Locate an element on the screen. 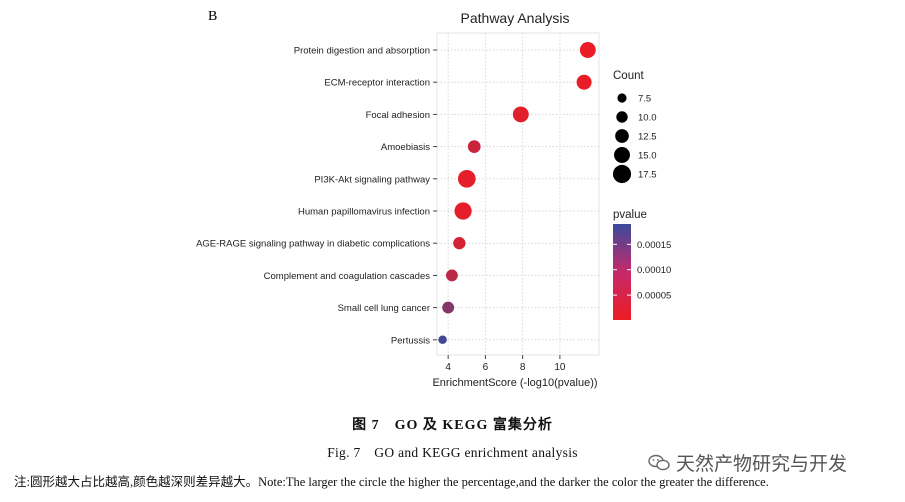 This screenshot has height=502, width=905. count-legend-label: 17.5 is located at coordinates (647, 175).